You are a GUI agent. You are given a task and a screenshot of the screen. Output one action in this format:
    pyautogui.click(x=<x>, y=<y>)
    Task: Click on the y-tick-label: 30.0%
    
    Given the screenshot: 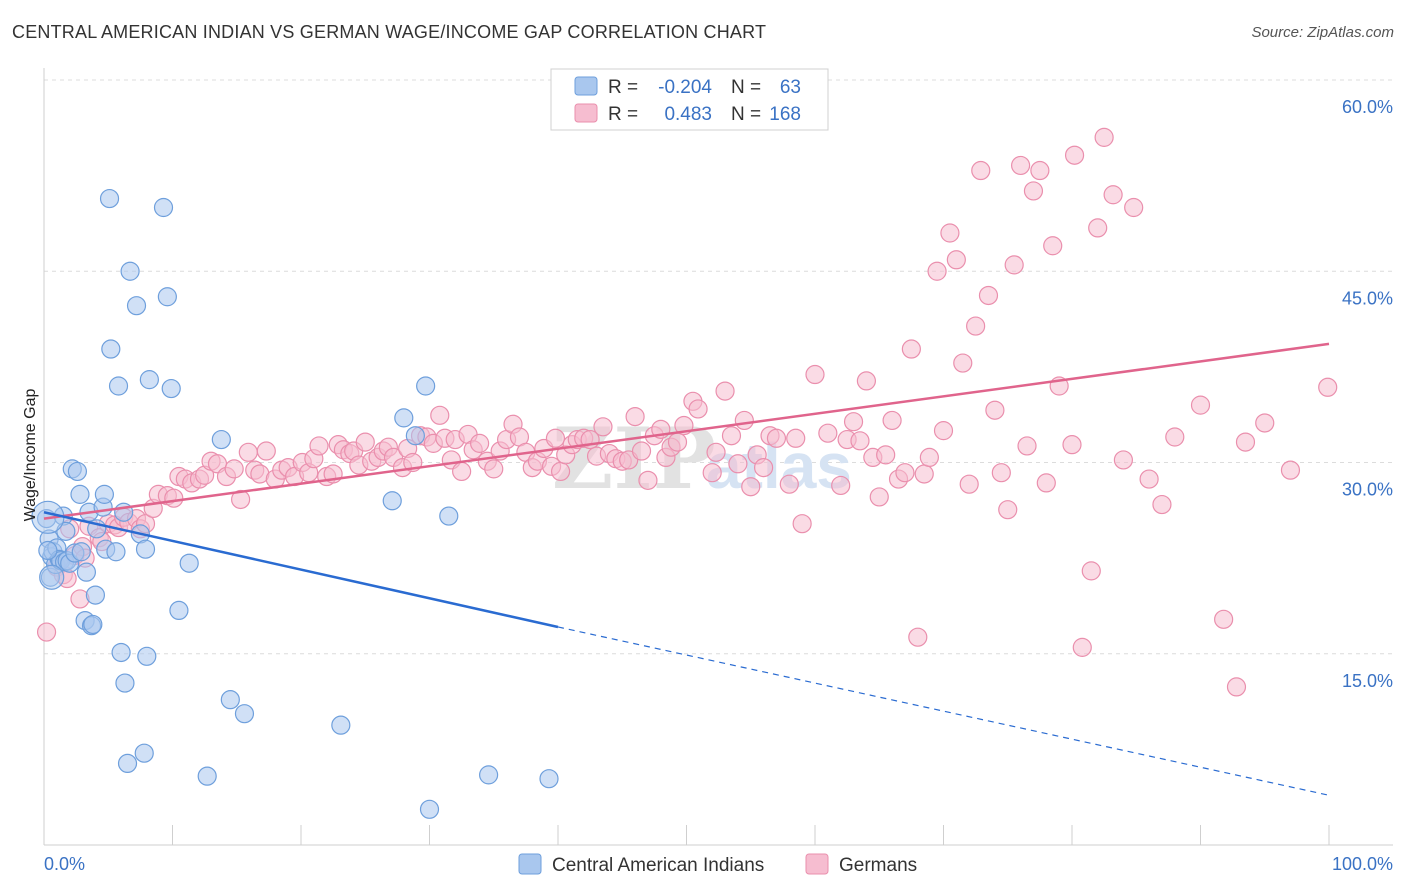 What is the action you would take?
    pyautogui.click(x=1367, y=490)
    